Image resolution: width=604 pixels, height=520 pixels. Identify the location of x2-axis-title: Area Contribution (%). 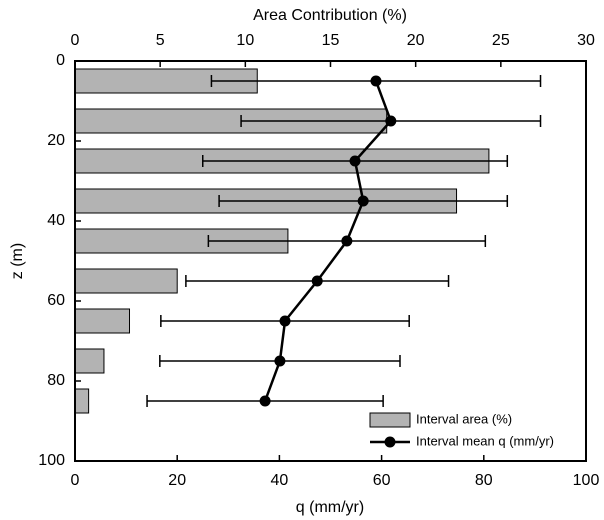
(330, 15).